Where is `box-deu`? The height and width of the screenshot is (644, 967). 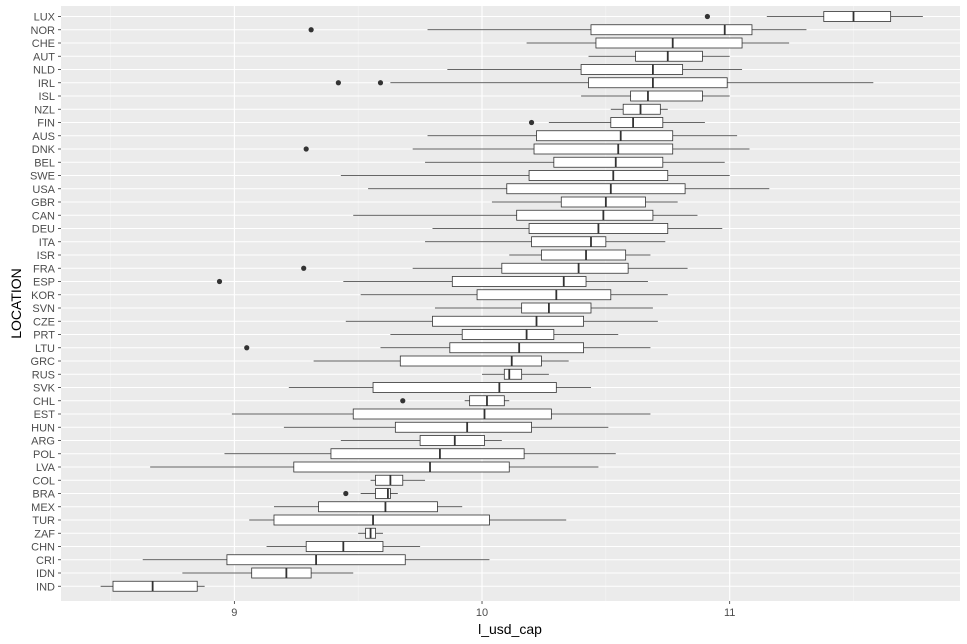 box-deu is located at coordinates (577, 228).